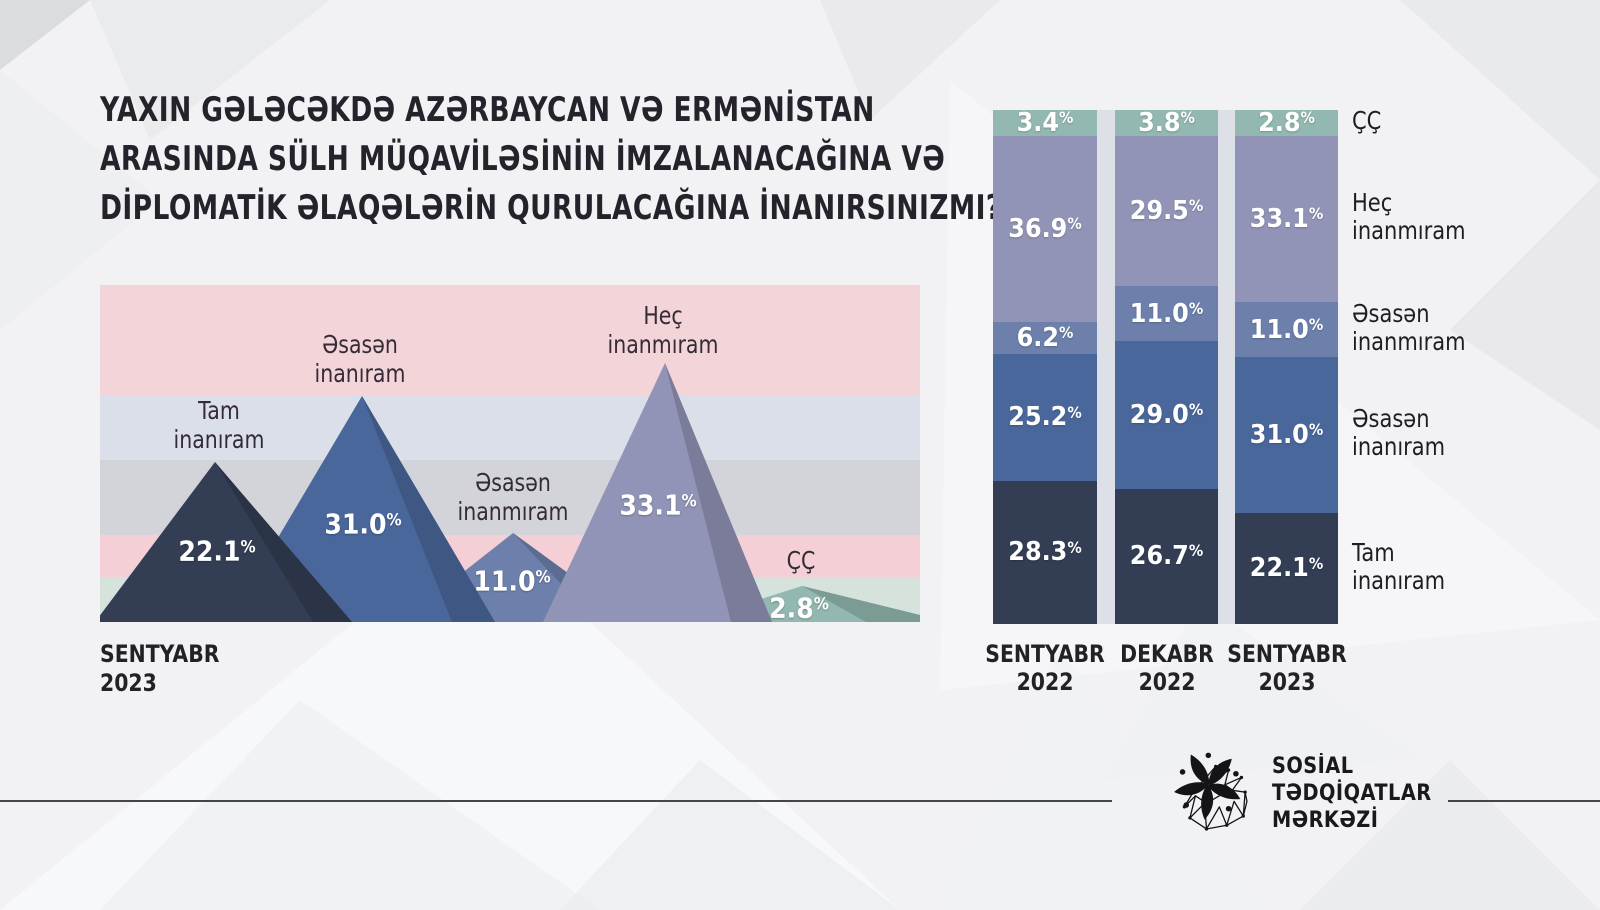 The height and width of the screenshot is (910, 1600). I want to click on org-logo-icon, so click(1211, 791).